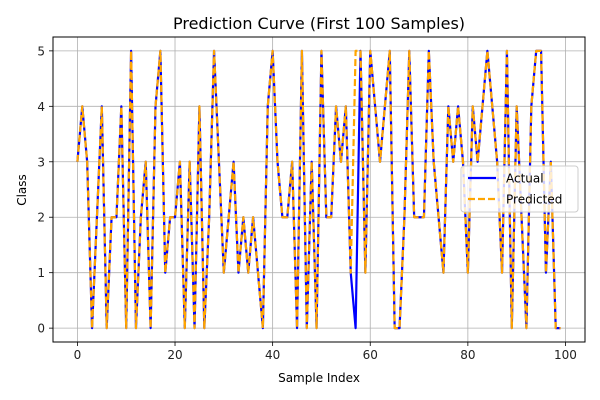 Image resolution: width=600 pixels, height=400 pixels. What do you see at coordinates (565, 355) in the screenshot?
I see `x-tick-label: 100` at bounding box center [565, 355].